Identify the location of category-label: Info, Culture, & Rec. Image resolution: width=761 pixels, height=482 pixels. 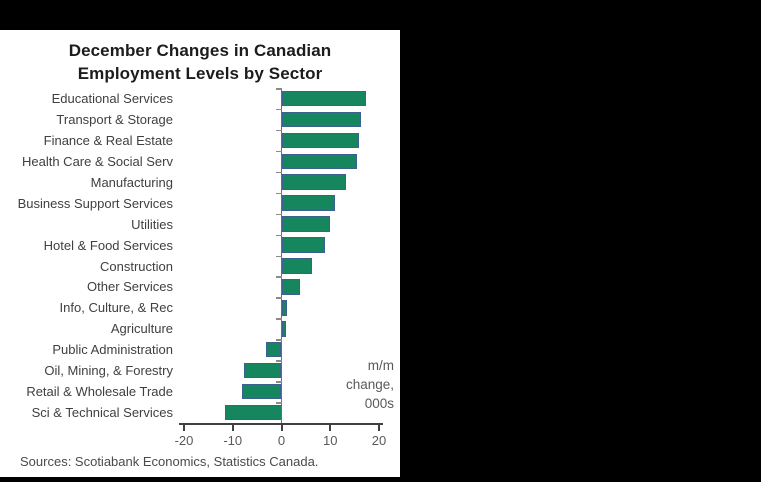
(116, 308).